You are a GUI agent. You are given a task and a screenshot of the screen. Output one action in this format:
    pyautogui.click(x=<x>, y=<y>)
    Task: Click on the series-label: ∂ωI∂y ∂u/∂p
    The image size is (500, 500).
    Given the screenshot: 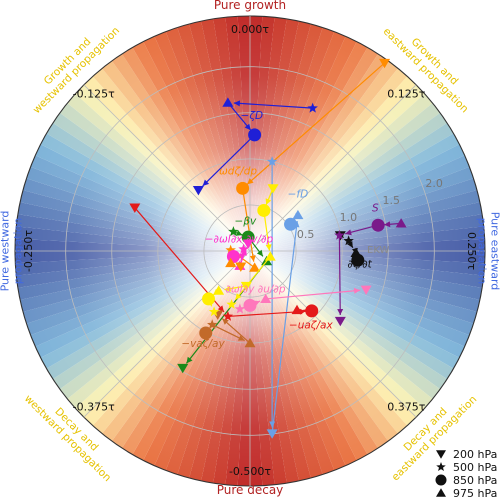 What is the action you would take?
    pyautogui.click(x=256, y=289)
    